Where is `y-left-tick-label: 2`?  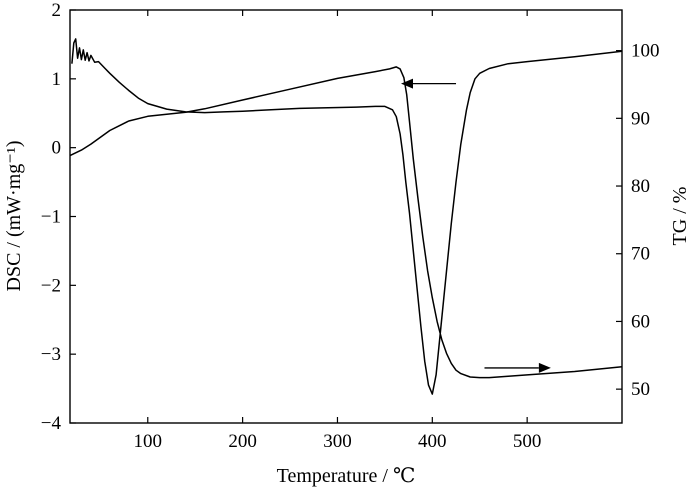 y-left-tick-label: 2 is located at coordinates (57, 10).